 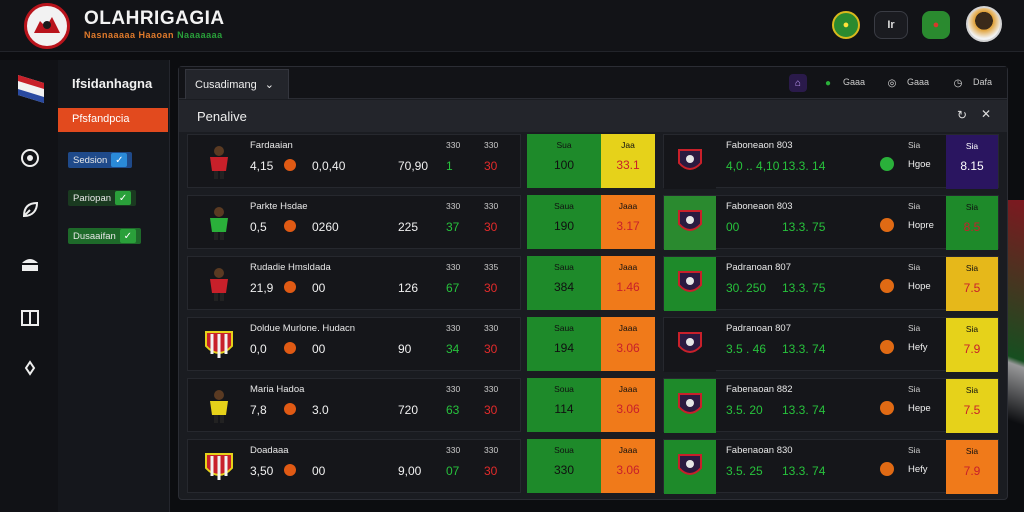 I want to click on market-label: Hgoe, so click(x=919, y=164).